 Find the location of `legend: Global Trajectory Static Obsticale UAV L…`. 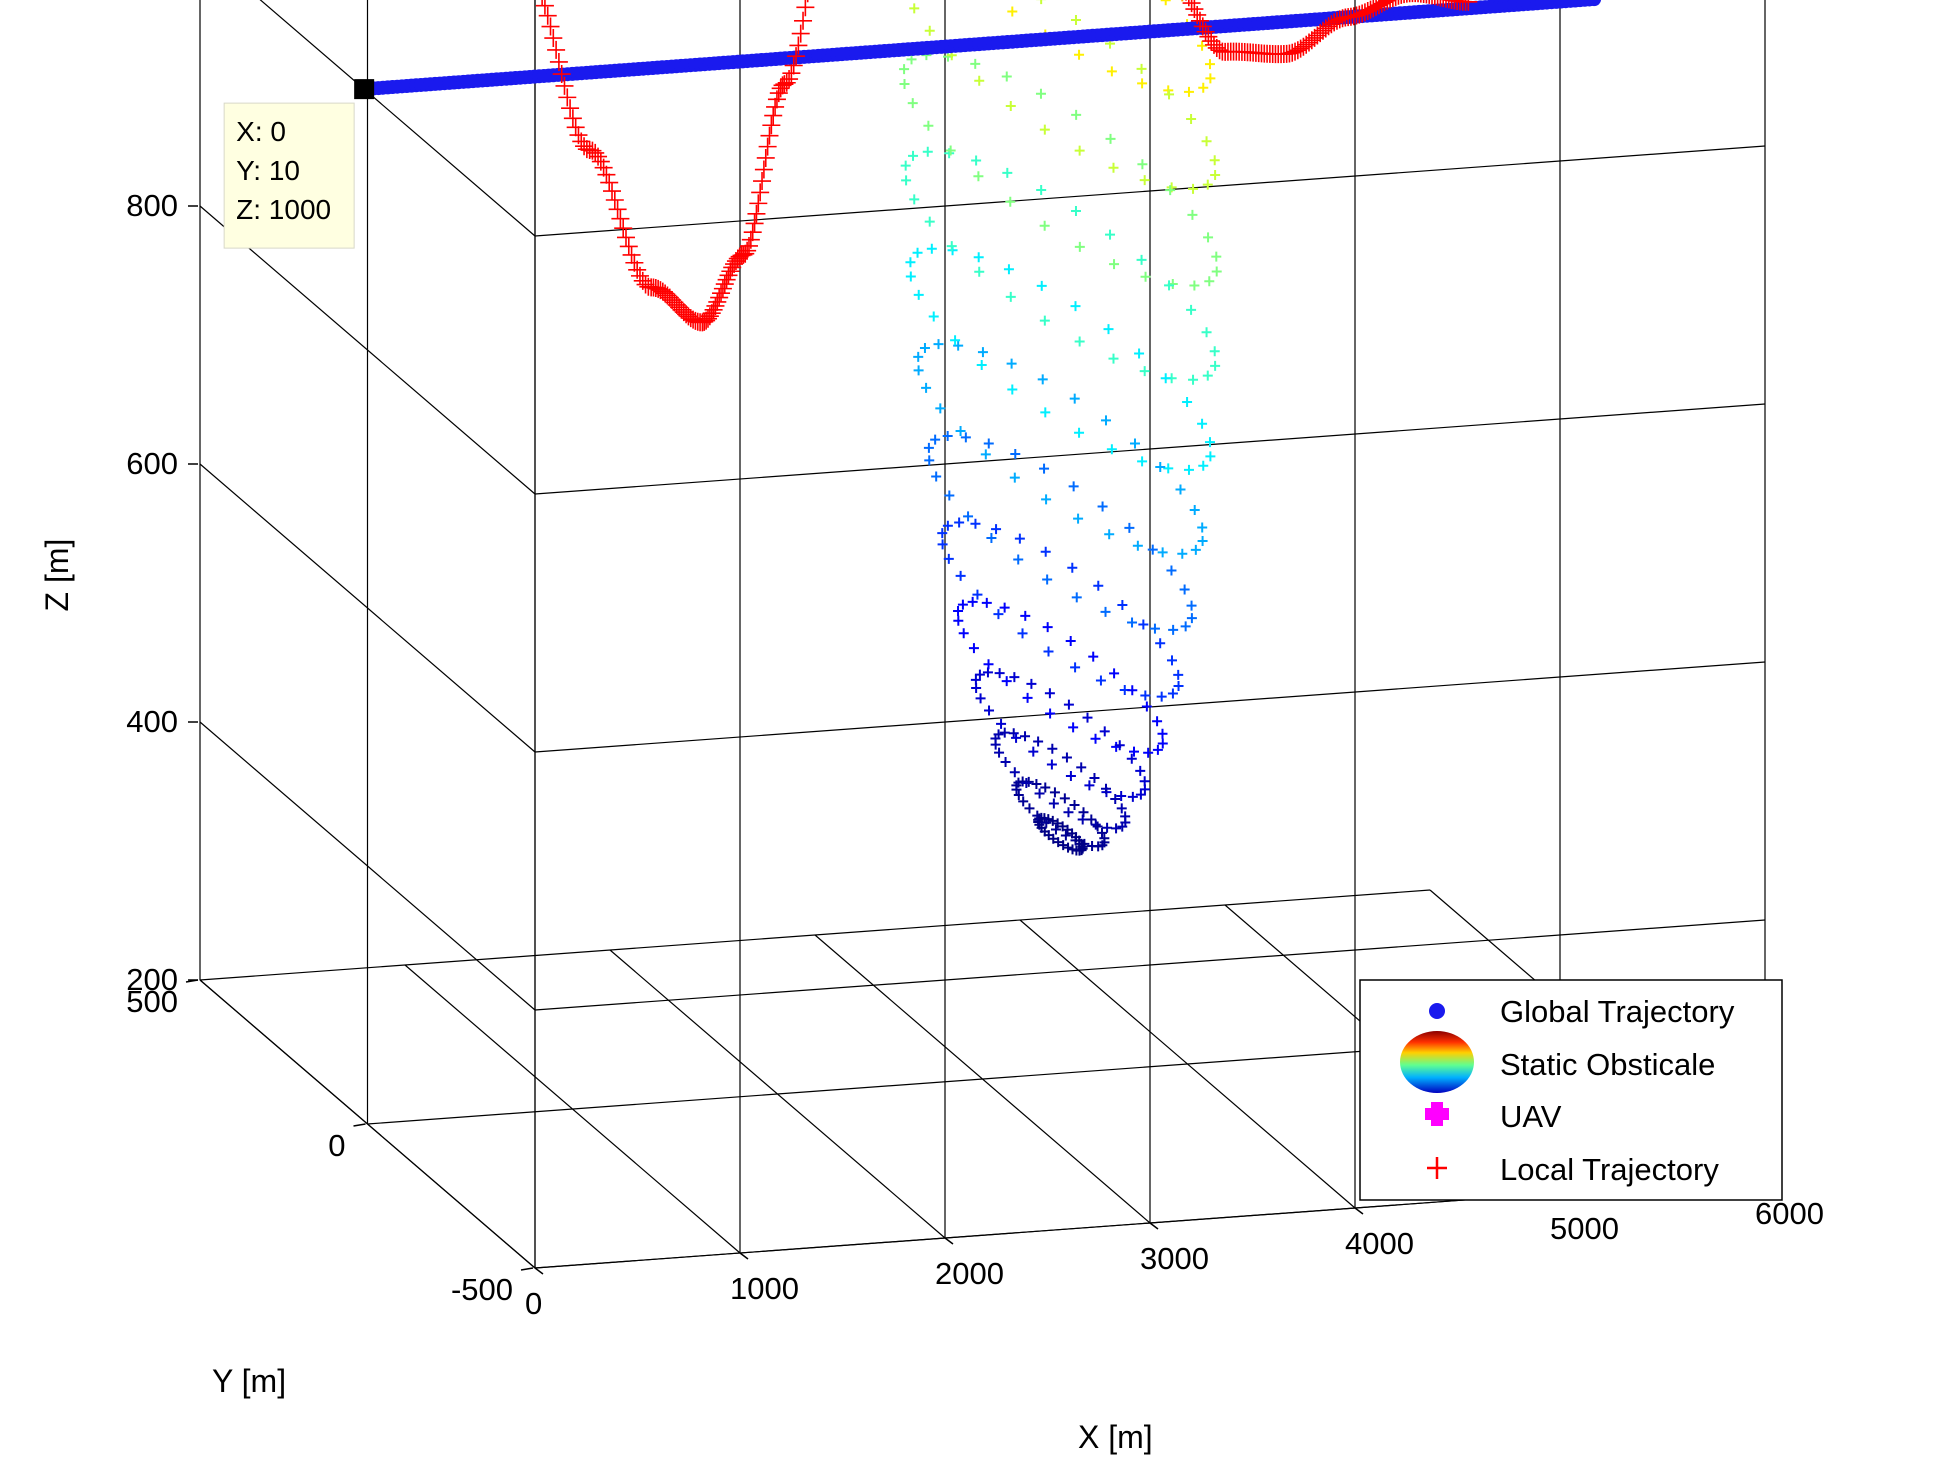

legend: Global Trajectory Static Obsticale UAV L… is located at coordinates (1571, 1090).